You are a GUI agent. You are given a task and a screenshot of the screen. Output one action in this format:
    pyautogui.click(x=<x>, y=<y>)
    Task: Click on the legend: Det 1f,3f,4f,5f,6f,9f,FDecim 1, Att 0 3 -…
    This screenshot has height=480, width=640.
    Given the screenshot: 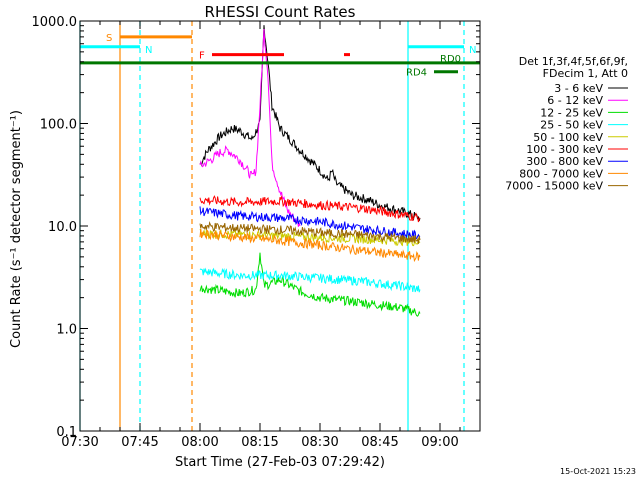 What is the action you would take?
    pyautogui.click(x=566, y=124)
    